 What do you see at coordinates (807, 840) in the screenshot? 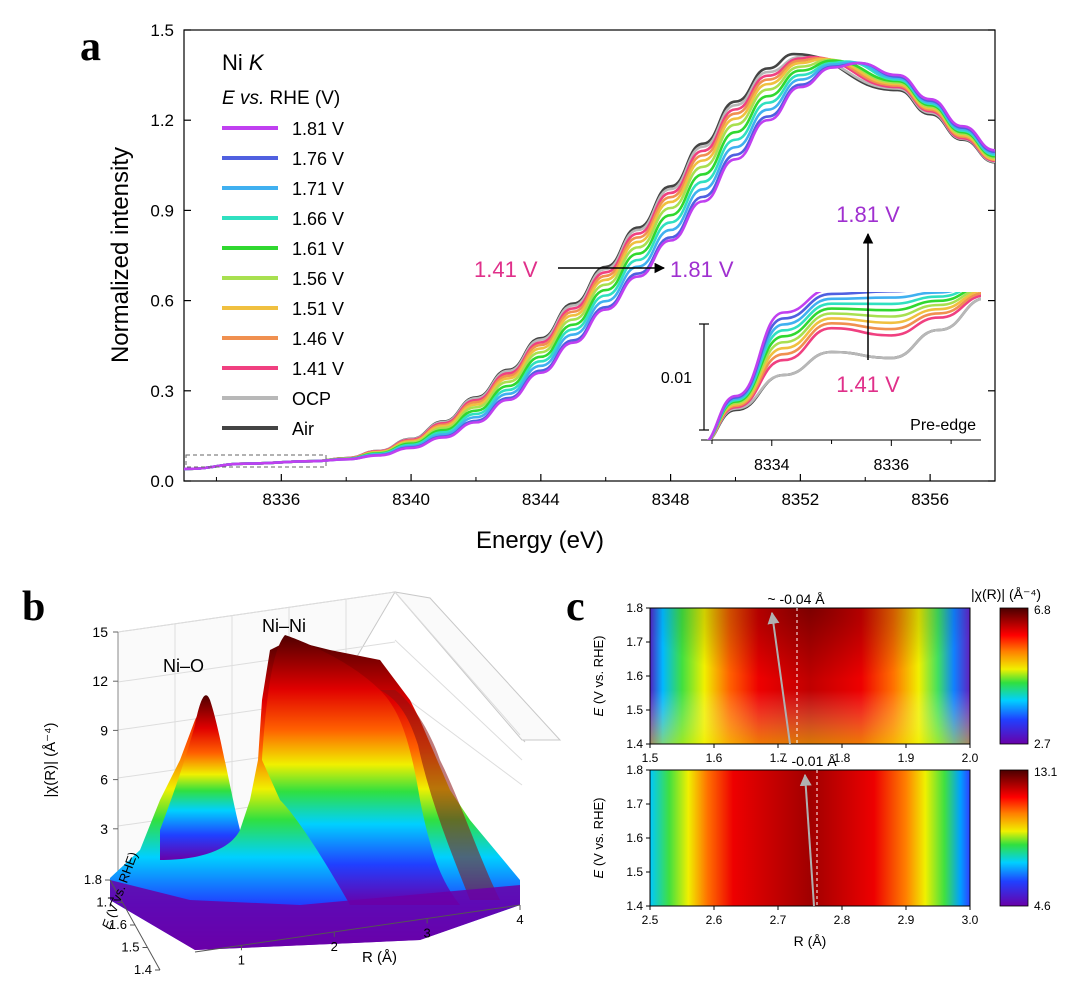
I see `heatmap-bottom-arrow` at bounding box center [807, 840].